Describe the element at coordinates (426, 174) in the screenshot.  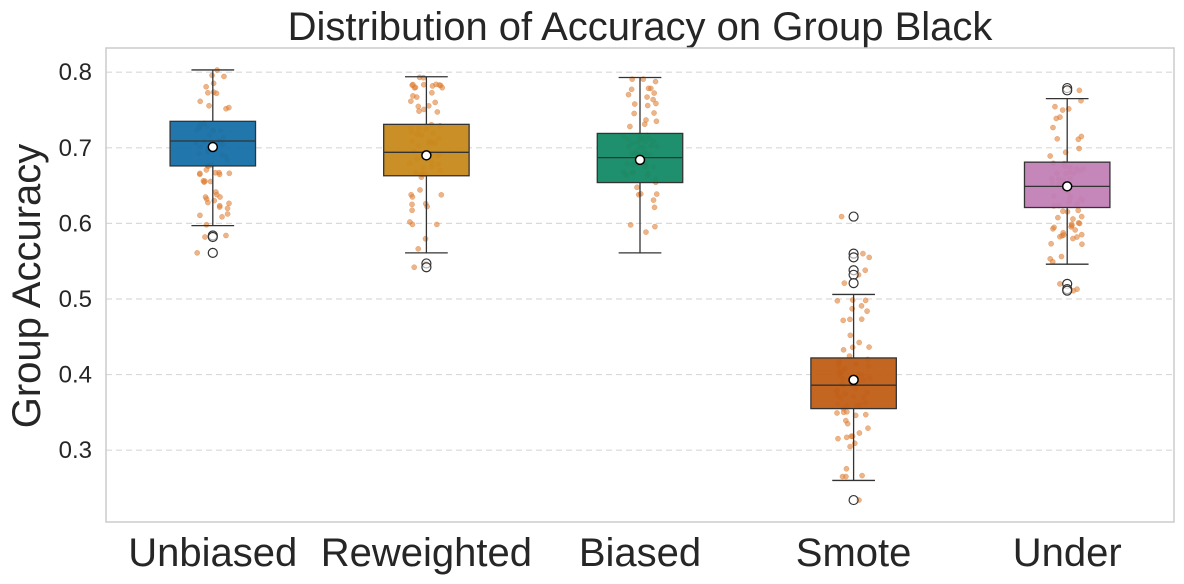
I see `box-reweighted` at that location.